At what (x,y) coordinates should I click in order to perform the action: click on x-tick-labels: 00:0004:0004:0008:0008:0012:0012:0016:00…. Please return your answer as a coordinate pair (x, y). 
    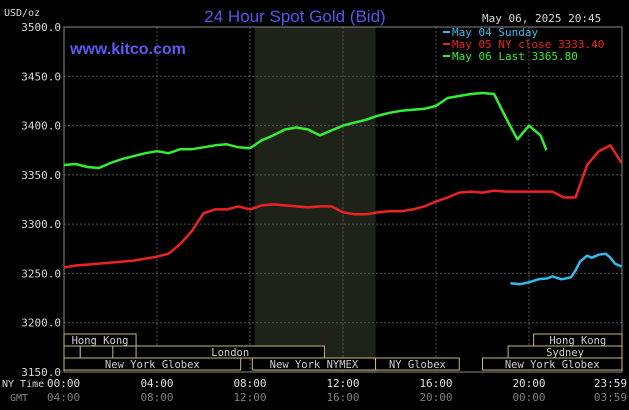
    Looking at the image, I should click on (337, 390).